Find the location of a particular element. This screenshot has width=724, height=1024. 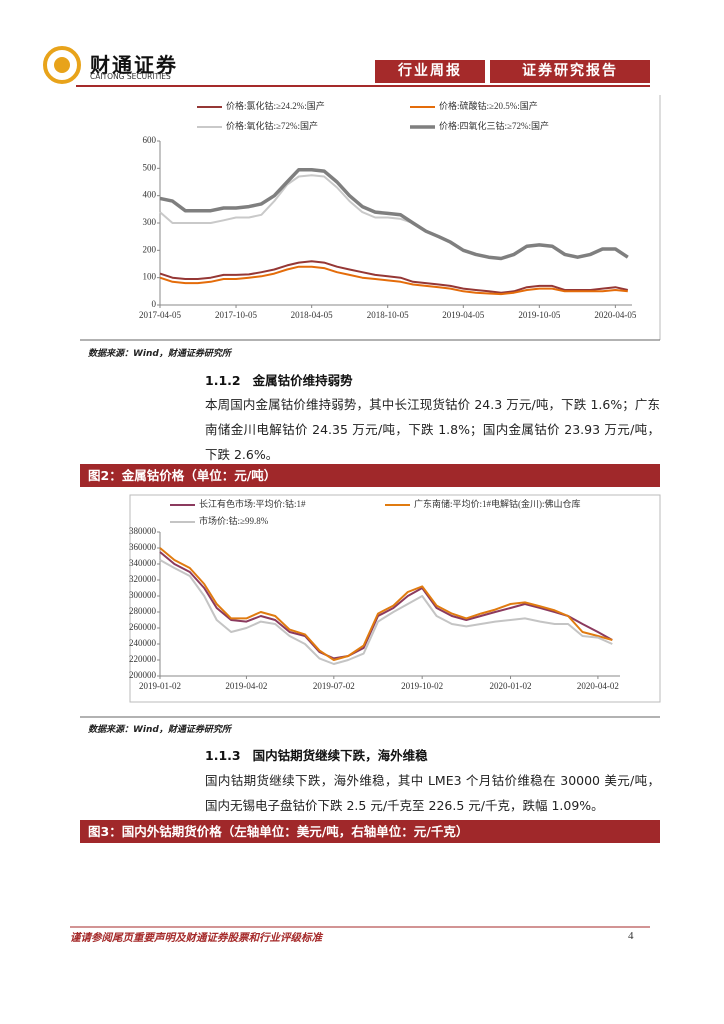

brand: 财通证券 is located at coordinates (134, 65).